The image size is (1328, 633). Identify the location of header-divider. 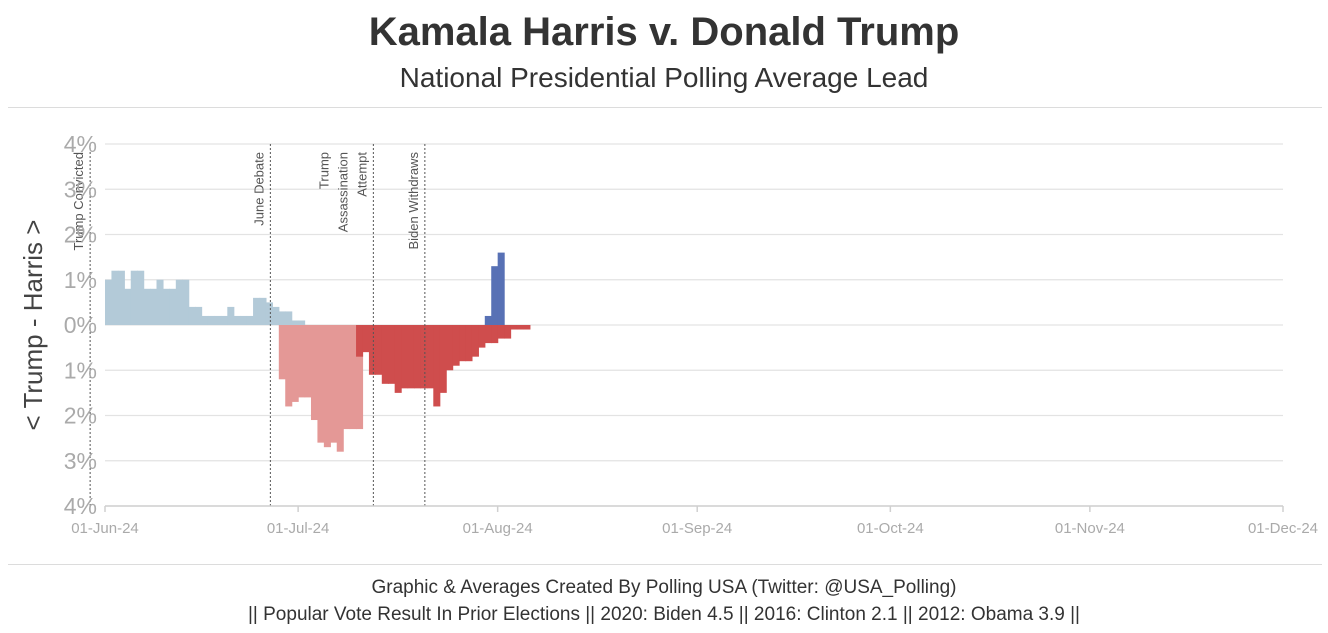
(665, 107).